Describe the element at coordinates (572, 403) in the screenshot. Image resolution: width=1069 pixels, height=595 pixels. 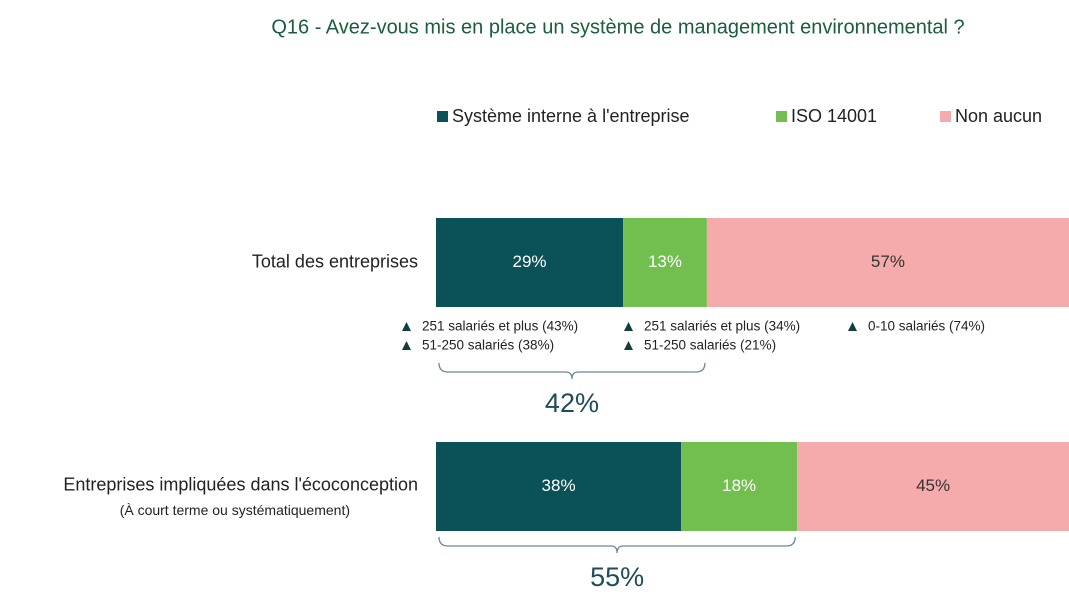
I see `total-label: 42%` at that location.